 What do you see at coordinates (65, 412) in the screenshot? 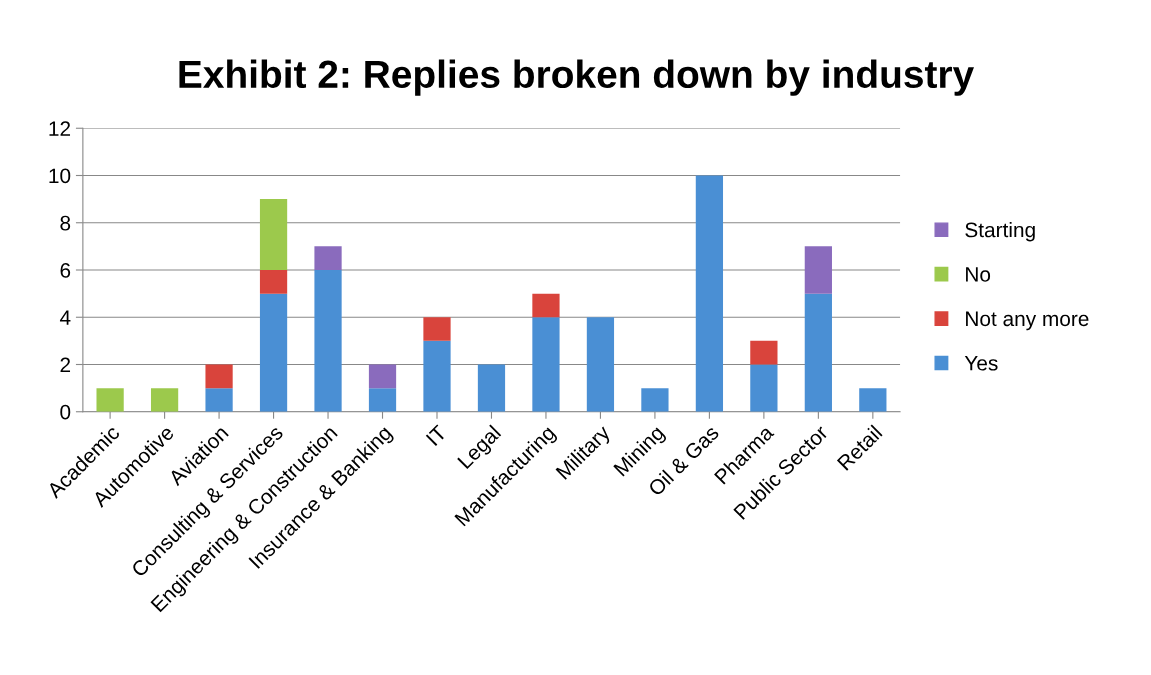
I see `y-tick-label: 0` at bounding box center [65, 412].